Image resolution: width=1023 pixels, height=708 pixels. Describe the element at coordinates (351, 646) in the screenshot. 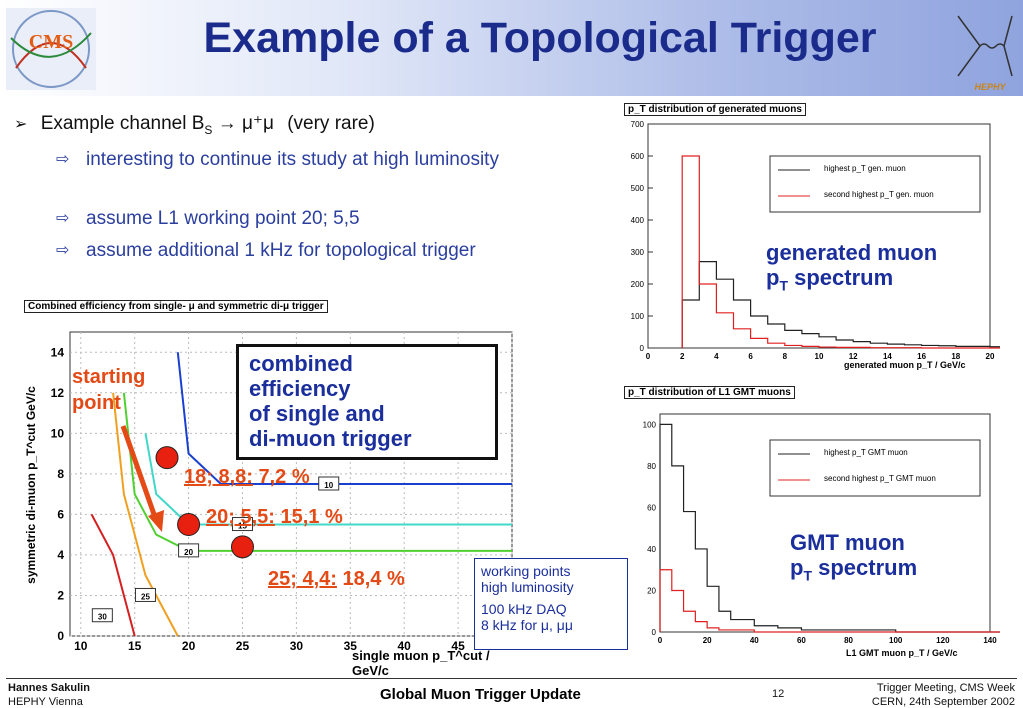

I see `x-tick-label: 35` at that location.